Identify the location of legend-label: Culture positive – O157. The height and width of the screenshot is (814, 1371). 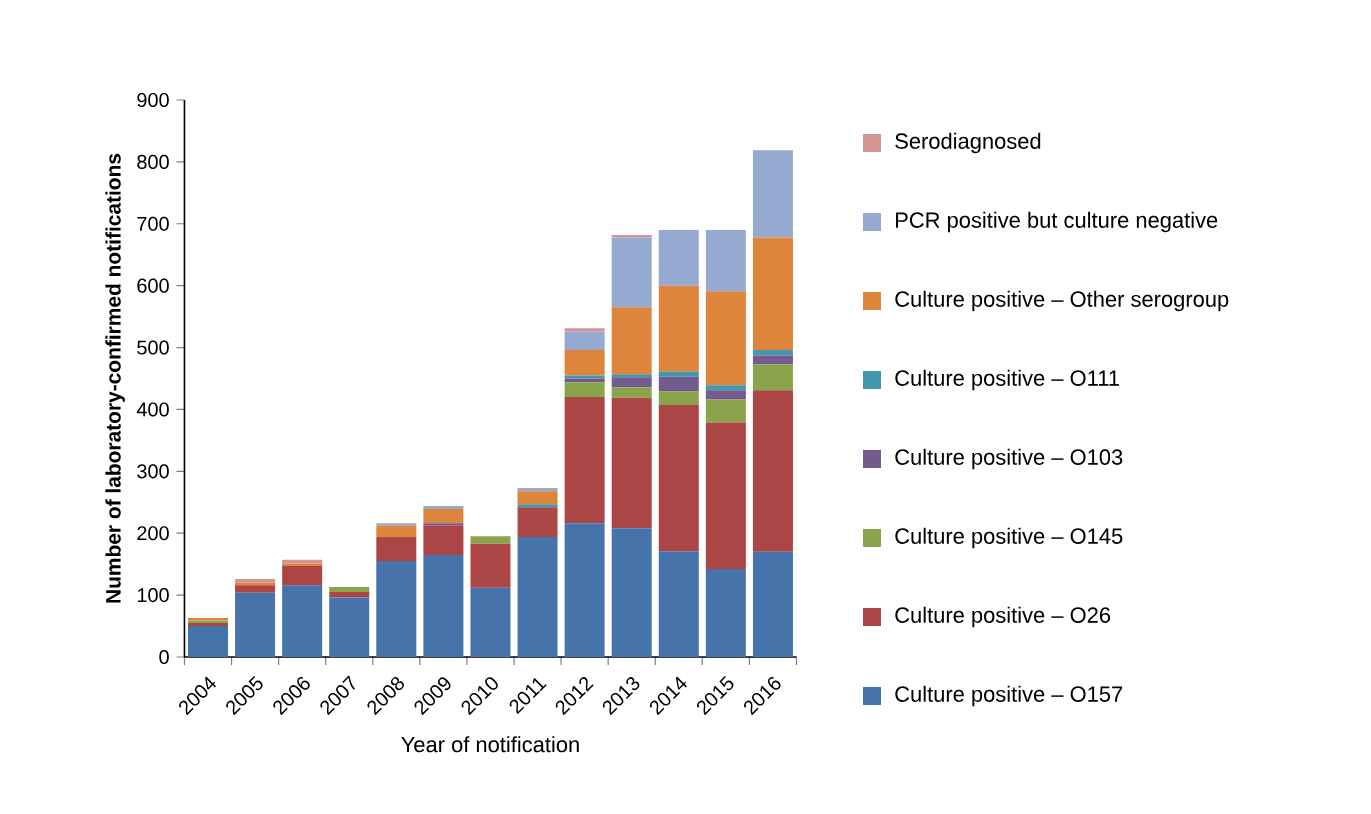
(1009, 696).